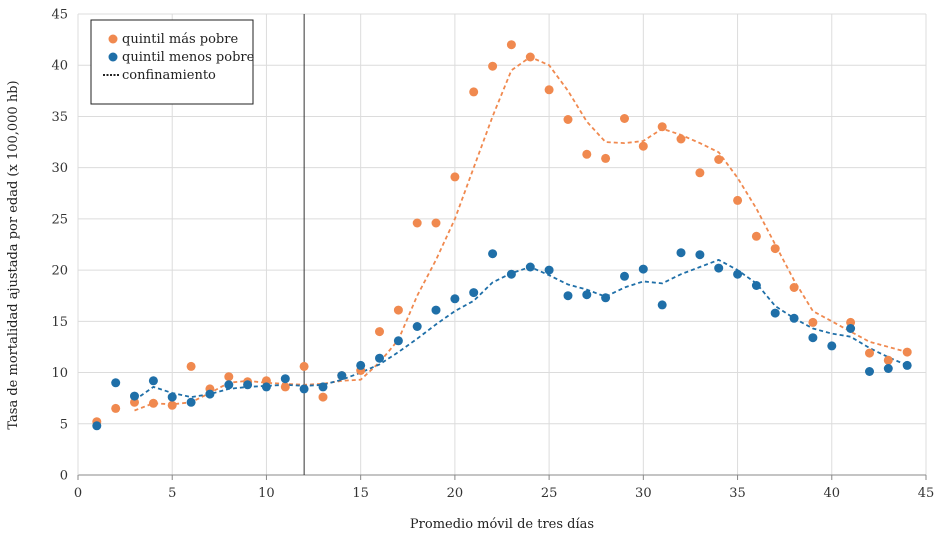 The height and width of the screenshot is (539, 946). Describe the element at coordinates (59, 373) in the screenshot. I see `y-tick-label: 10` at that location.